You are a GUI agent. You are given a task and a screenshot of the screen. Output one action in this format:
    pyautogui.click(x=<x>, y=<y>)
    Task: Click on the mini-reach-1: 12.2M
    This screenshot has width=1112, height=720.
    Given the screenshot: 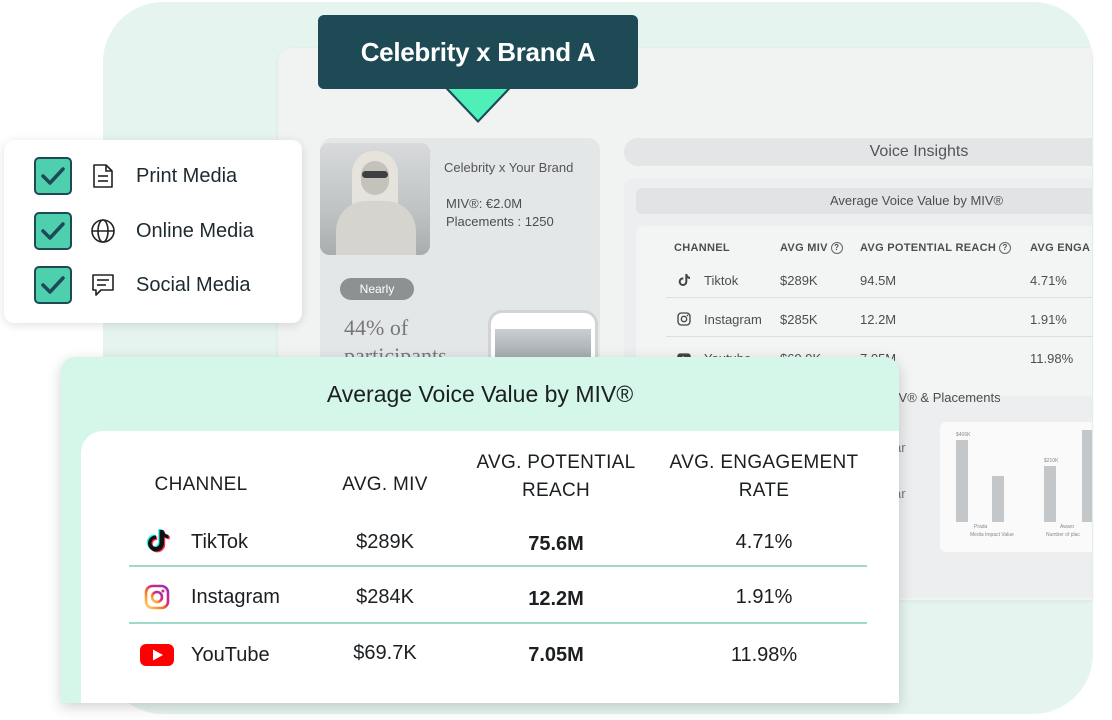 What is the action you would take?
    pyautogui.click(x=878, y=319)
    